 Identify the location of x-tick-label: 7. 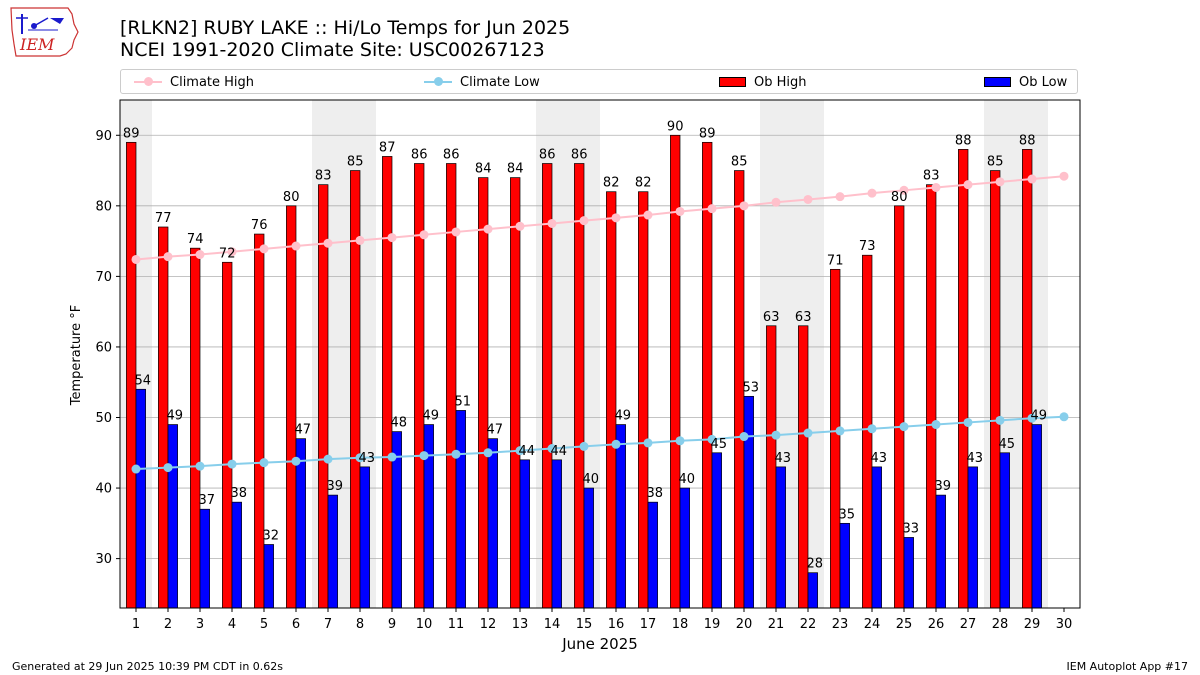
(328, 624).